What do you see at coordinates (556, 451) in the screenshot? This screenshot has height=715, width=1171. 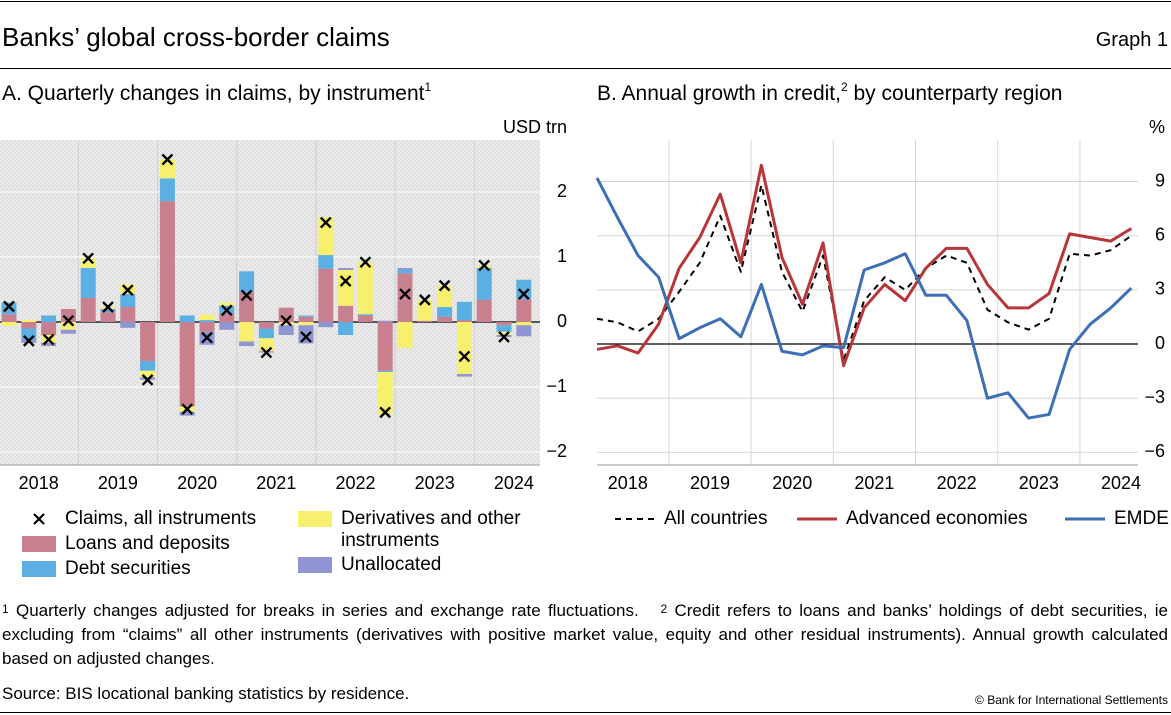 I see `y-tick-label: −2` at bounding box center [556, 451].